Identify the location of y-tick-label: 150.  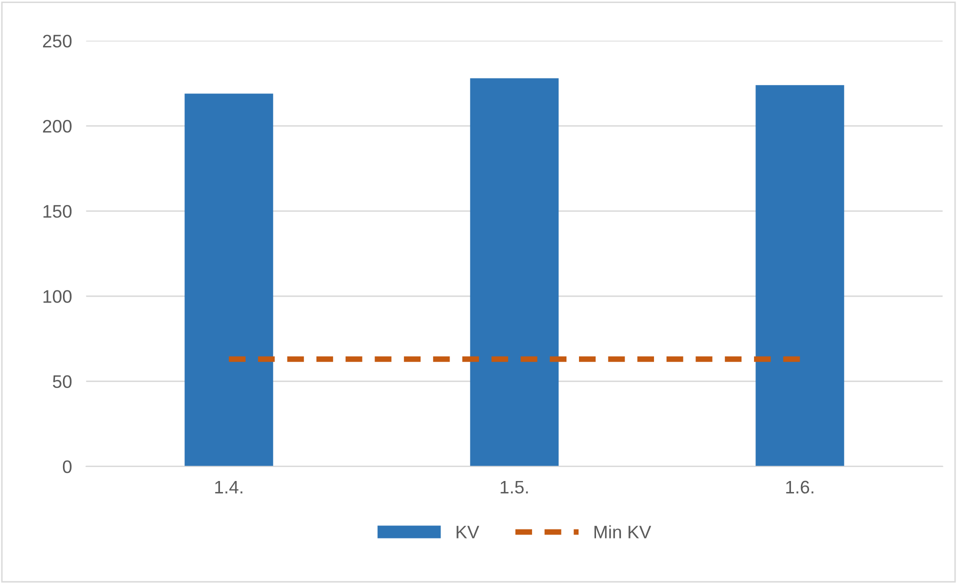
(57, 211).